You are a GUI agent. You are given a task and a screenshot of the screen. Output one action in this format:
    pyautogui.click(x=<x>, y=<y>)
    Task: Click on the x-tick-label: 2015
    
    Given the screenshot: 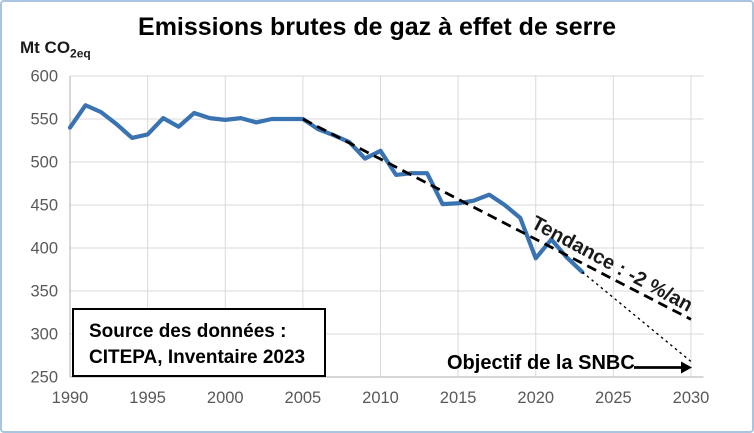 What is the action you would take?
    pyautogui.click(x=458, y=398)
    